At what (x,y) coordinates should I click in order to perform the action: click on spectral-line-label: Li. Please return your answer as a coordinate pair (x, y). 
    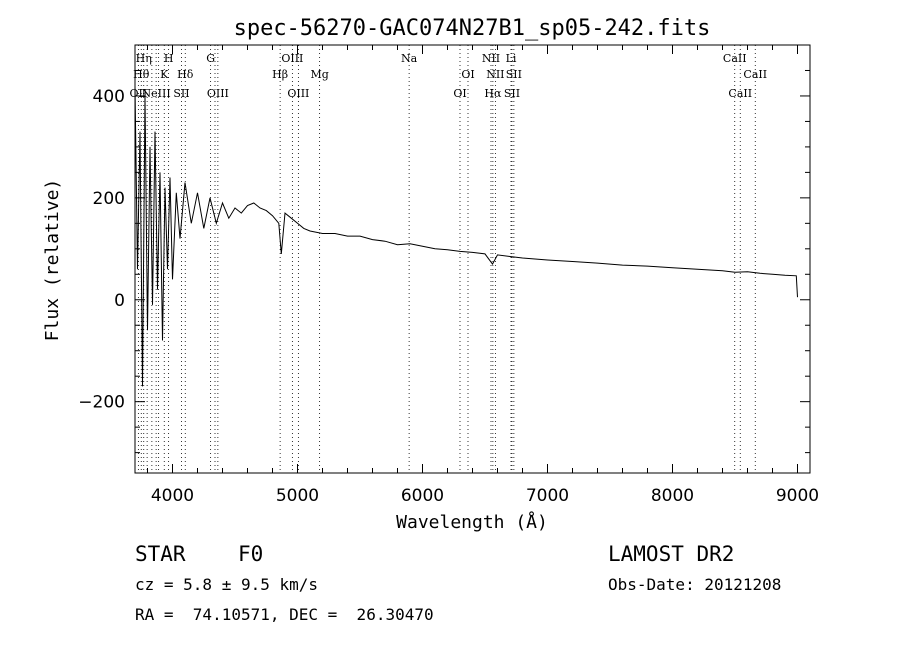
    Looking at the image, I should click on (511, 58).